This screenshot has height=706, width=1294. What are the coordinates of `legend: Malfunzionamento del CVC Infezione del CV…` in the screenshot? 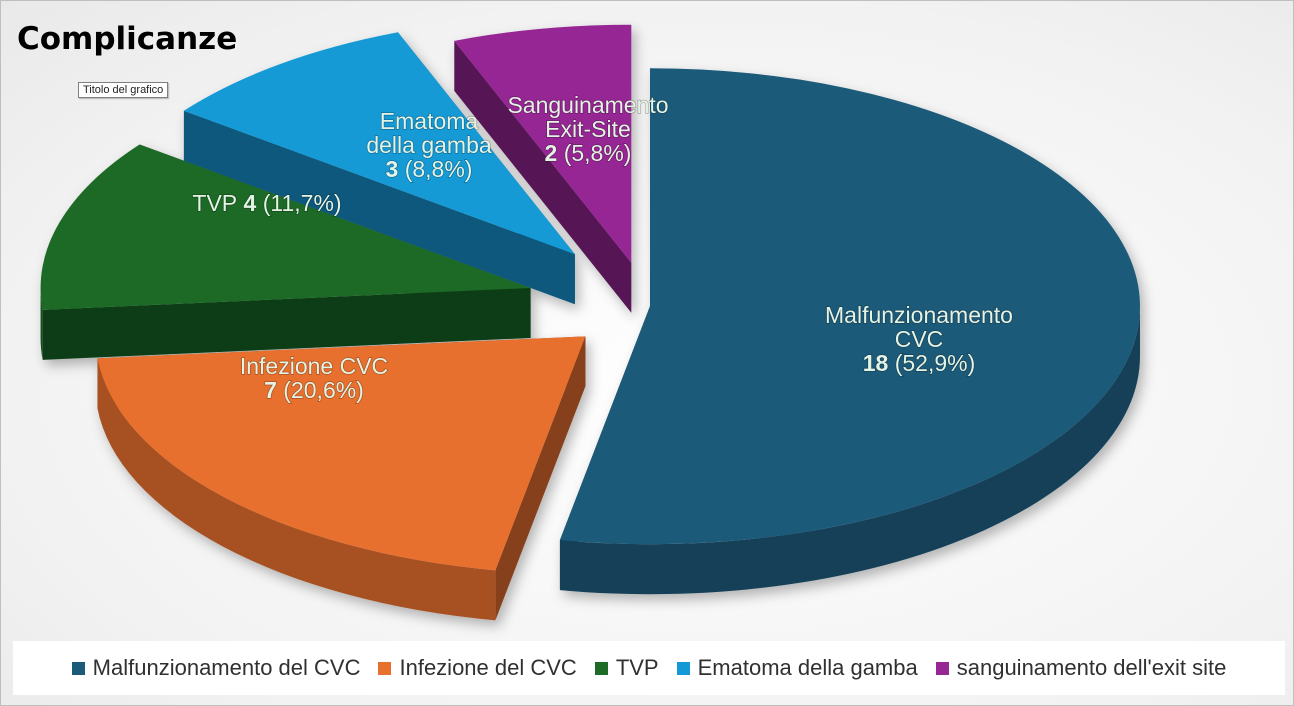 It's located at (649, 668).